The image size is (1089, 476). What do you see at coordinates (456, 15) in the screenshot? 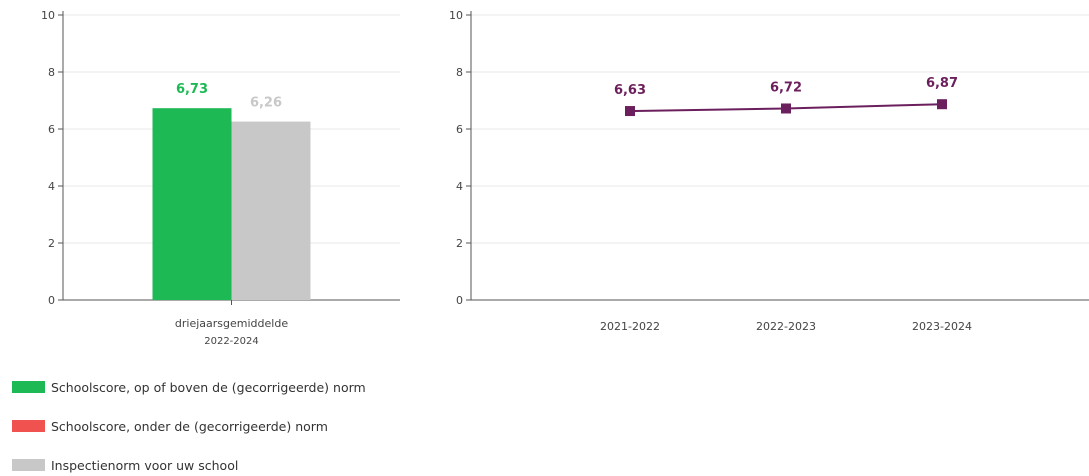
I see `chart2-ytick-label: 10` at bounding box center [456, 15].